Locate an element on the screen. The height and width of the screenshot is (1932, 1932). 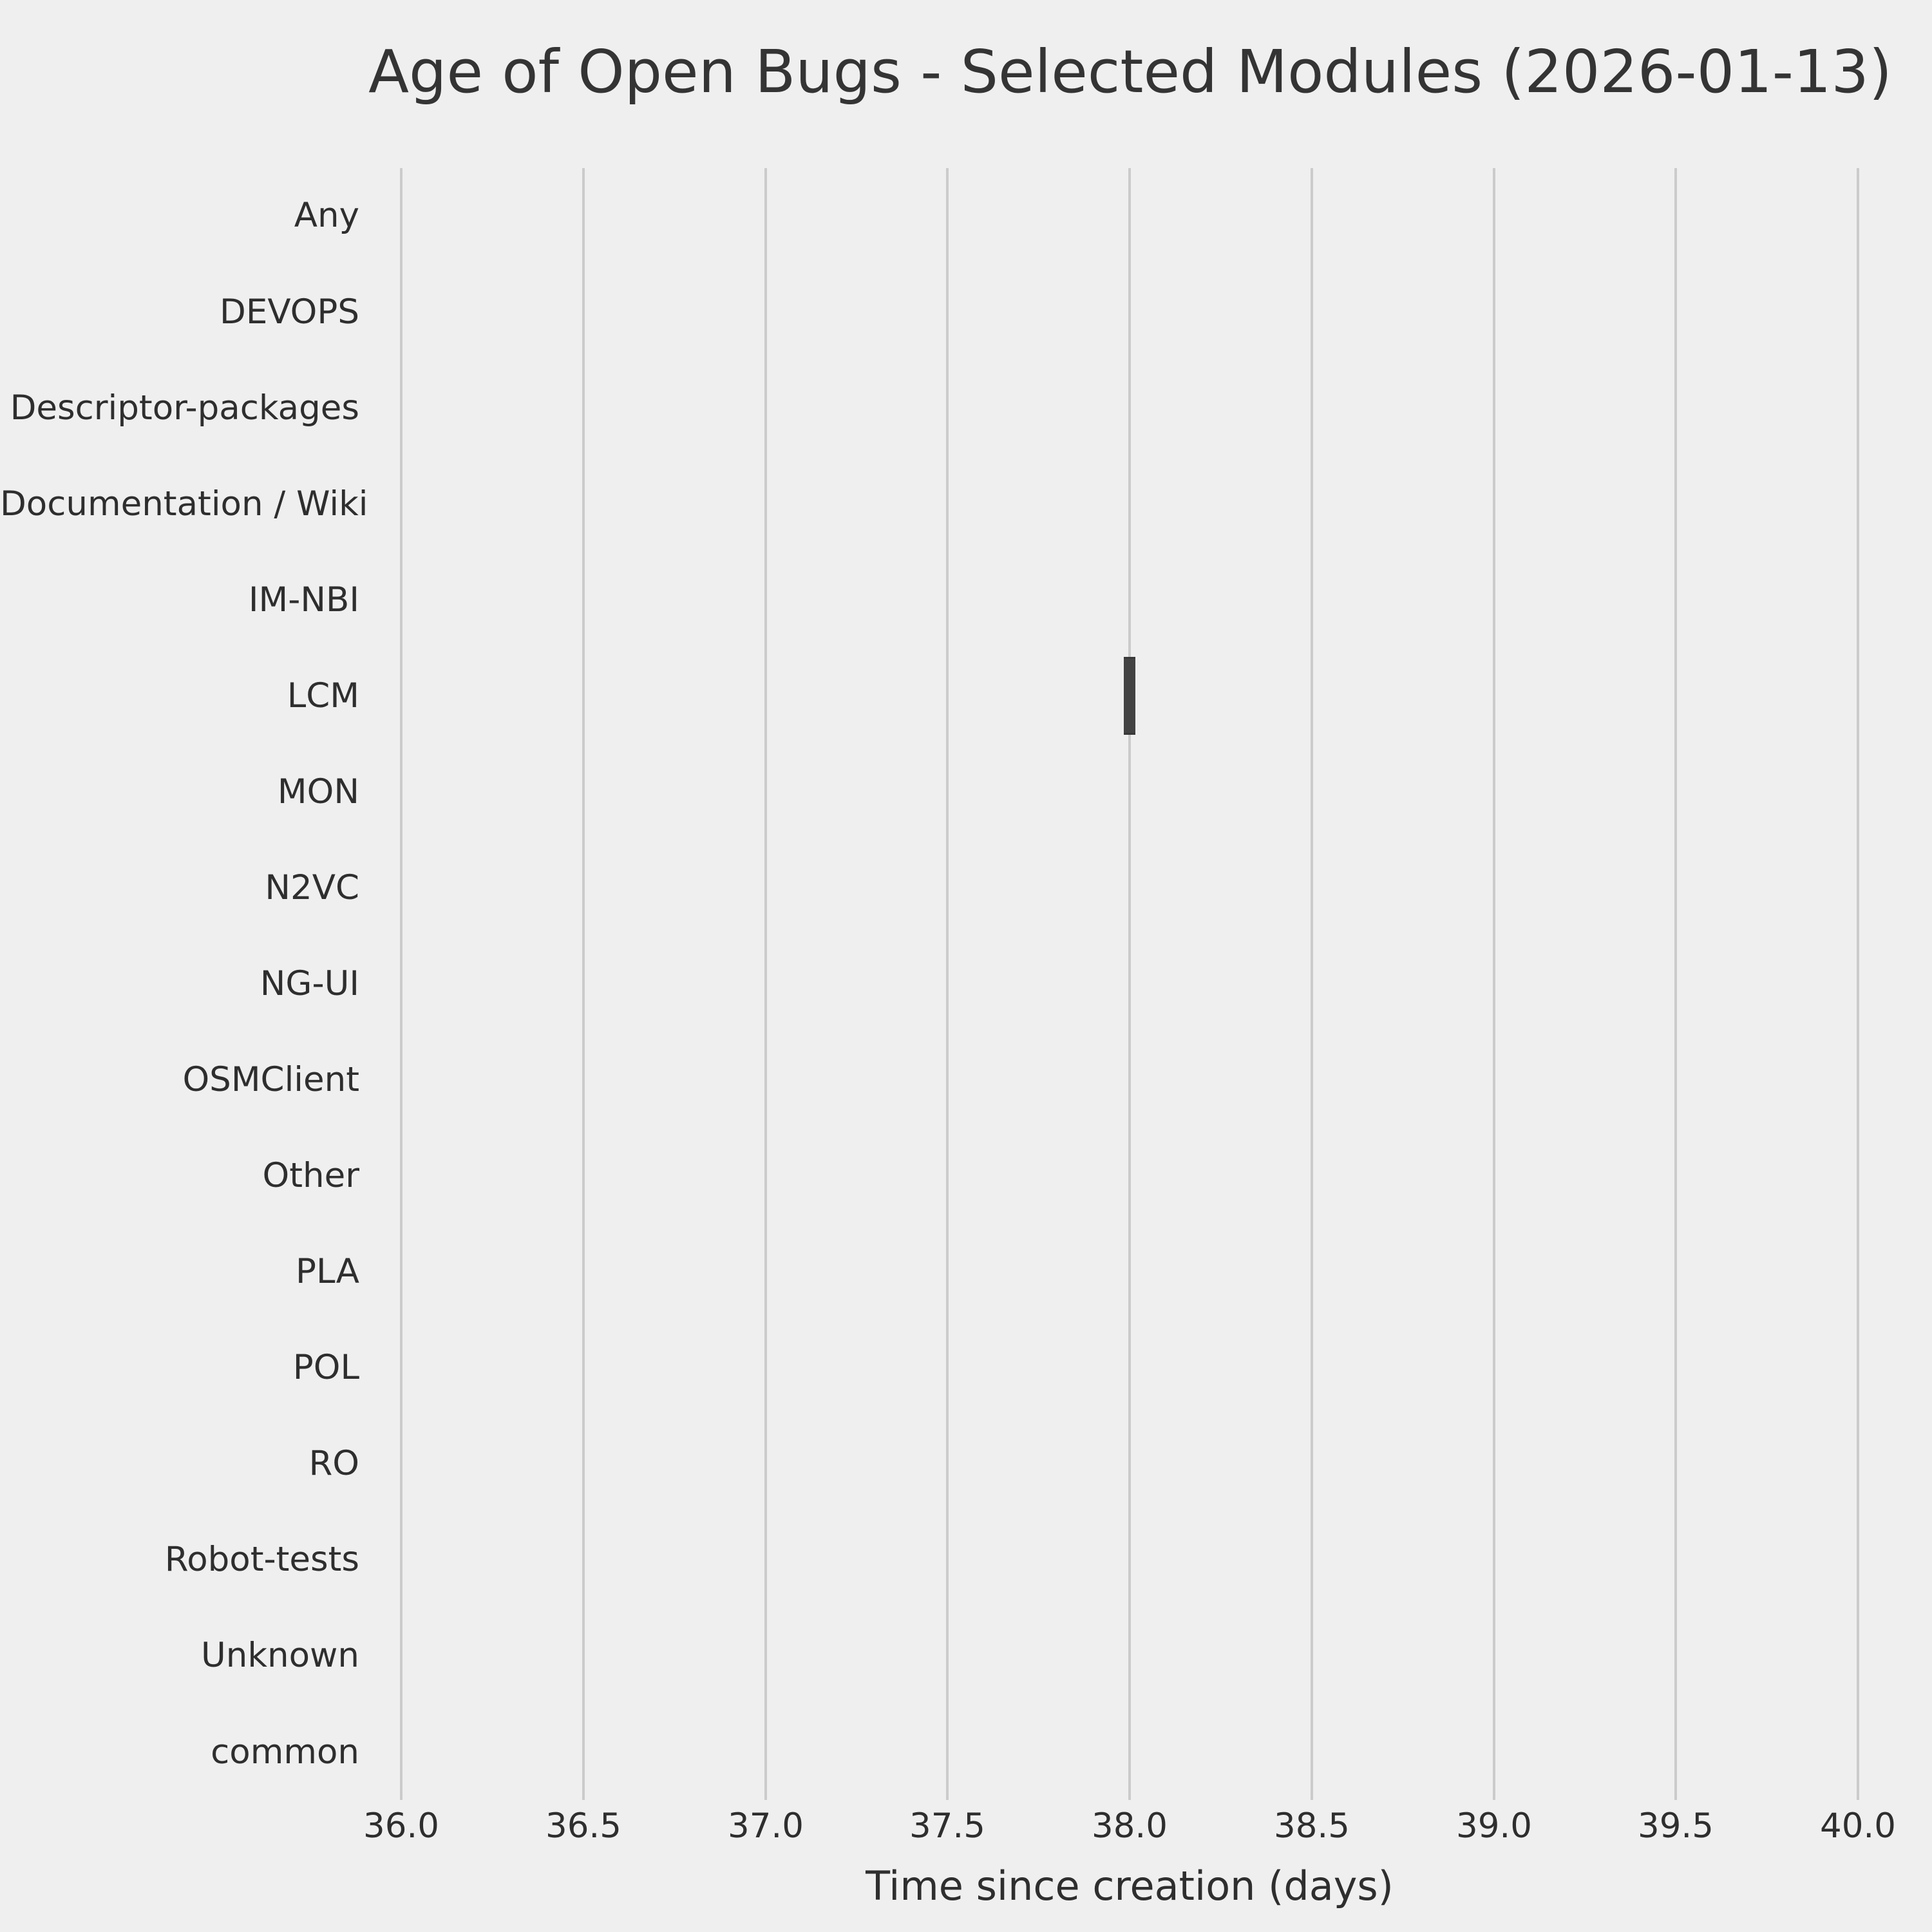
y-tick-label: MON is located at coordinates (318, 791).